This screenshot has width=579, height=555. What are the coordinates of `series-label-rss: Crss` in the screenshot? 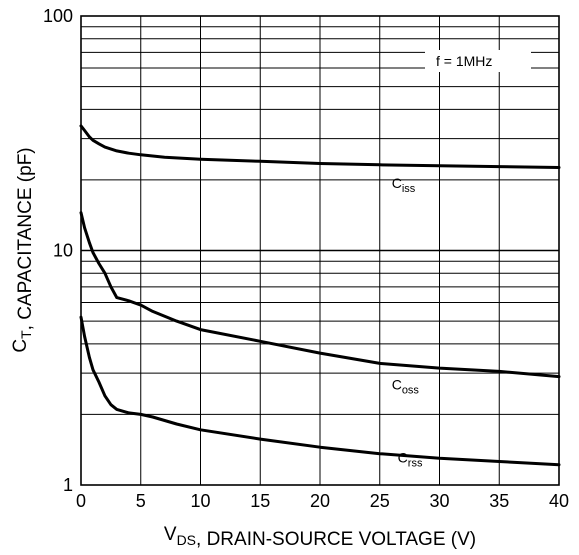 It's located at (410, 459).